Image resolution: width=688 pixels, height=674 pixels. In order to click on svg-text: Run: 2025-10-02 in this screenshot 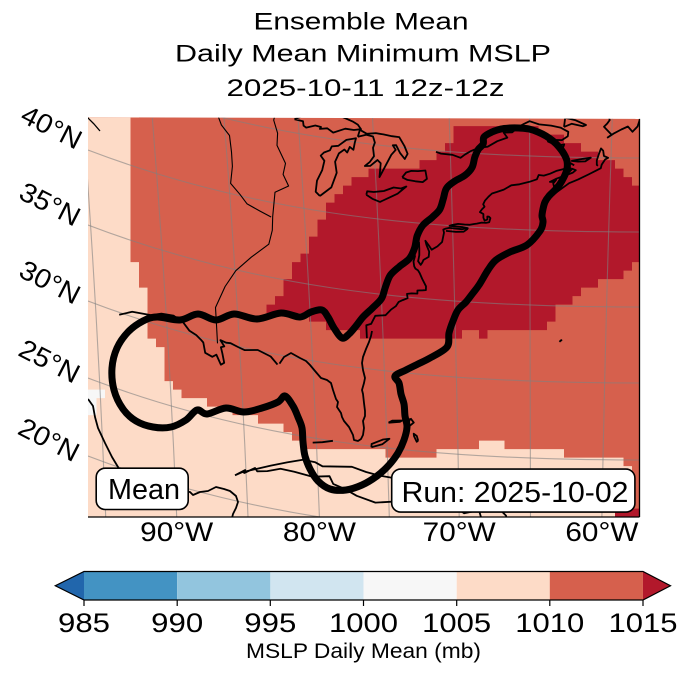, I will do `click(515, 493)`.